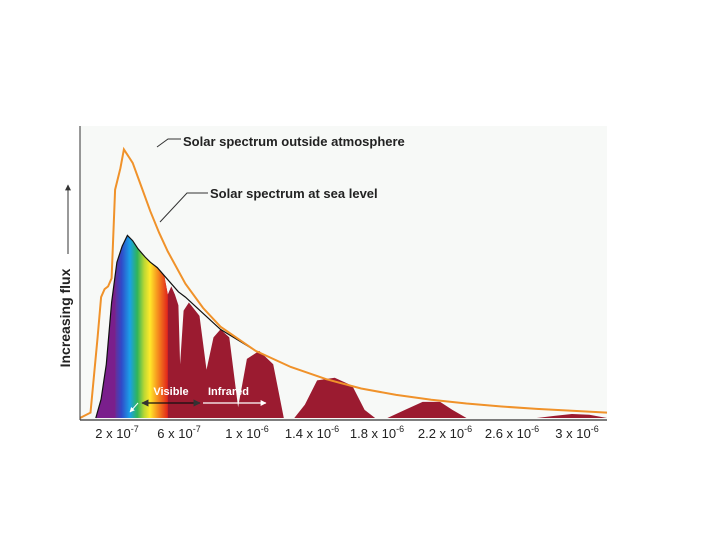 The height and width of the screenshot is (540, 720). What do you see at coordinates (183, 207) in the screenshot?
I see `annotation-sea-level-leader` at bounding box center [183, 207].